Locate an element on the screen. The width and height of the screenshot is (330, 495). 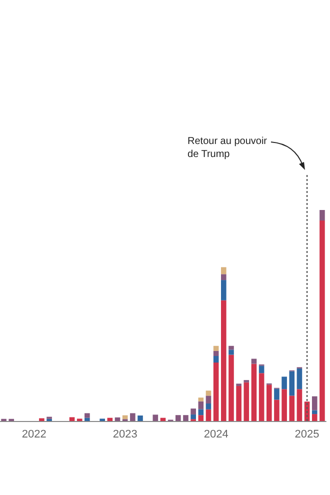
x-tick-label: 2023 is located at coordinates (125, 434).